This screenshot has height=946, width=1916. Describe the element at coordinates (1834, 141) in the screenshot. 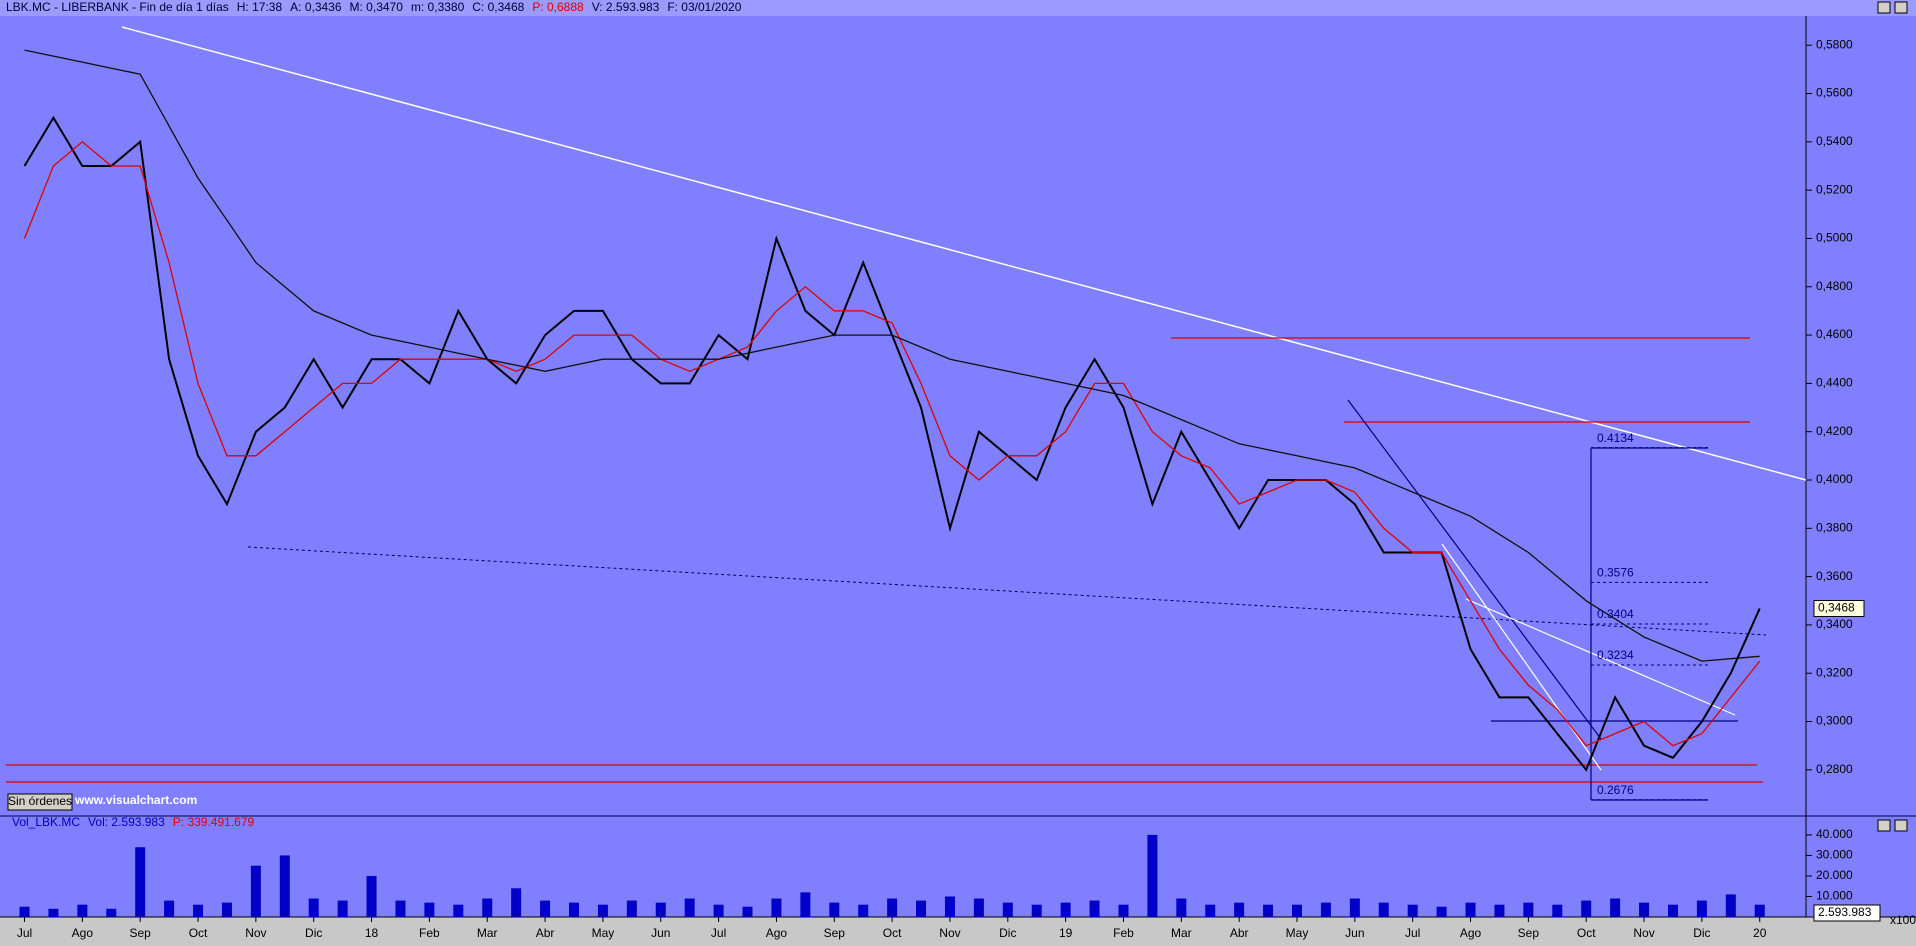

I see `y-tick-label: 0,5400` at that location.